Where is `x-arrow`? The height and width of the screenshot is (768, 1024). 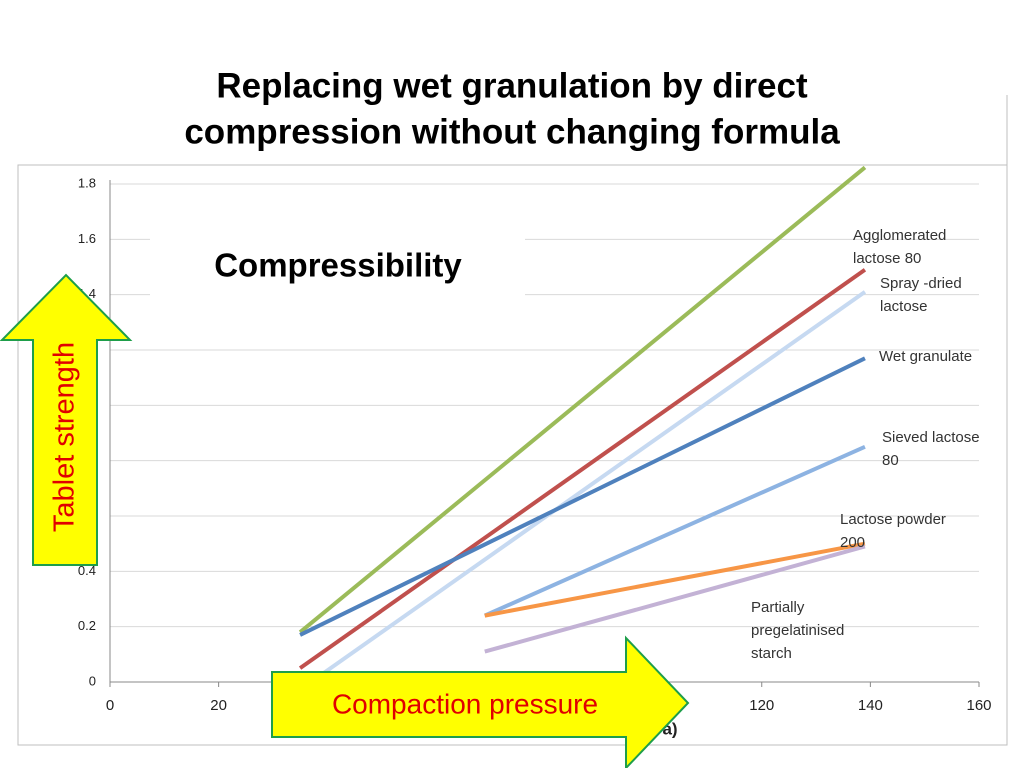
x-arrow is located at coordinates (480, 701).